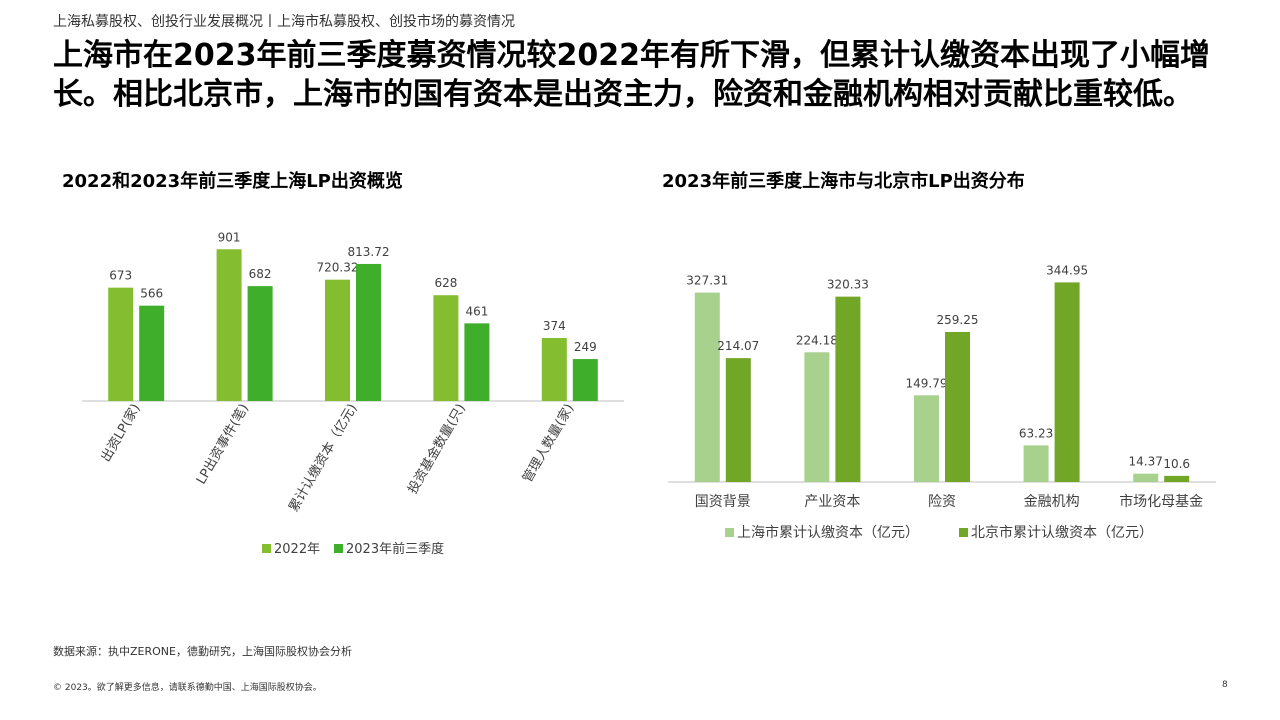 This screenshot has height=720, width=1280. What do you see at coordinates (369, 252) in the screenshot?
I see `data-label: 813.72` at bounding box center [369, 252].